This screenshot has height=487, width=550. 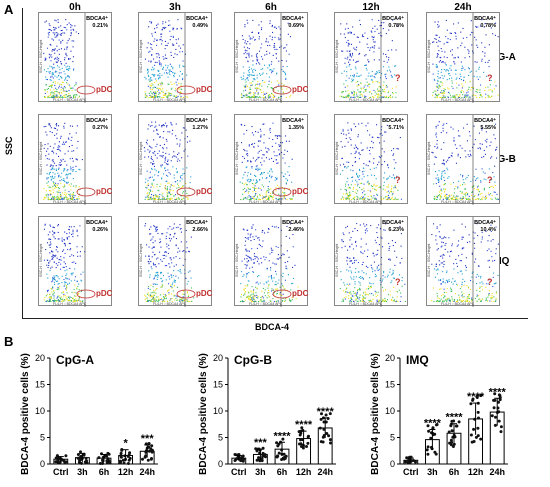 I want to click on y-tick-label: 20, so click(x=40, y=358).